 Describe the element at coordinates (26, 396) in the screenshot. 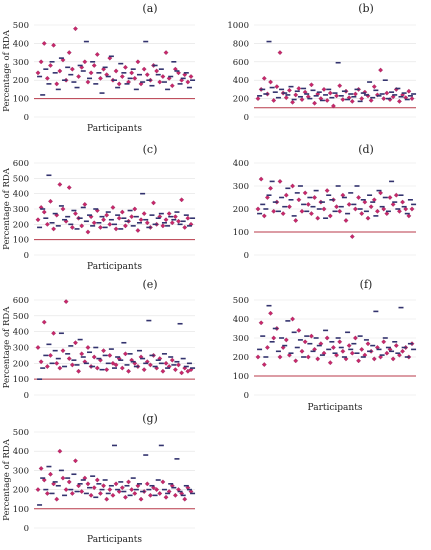

I see `panel-e-ytick-label: 0` at that location.